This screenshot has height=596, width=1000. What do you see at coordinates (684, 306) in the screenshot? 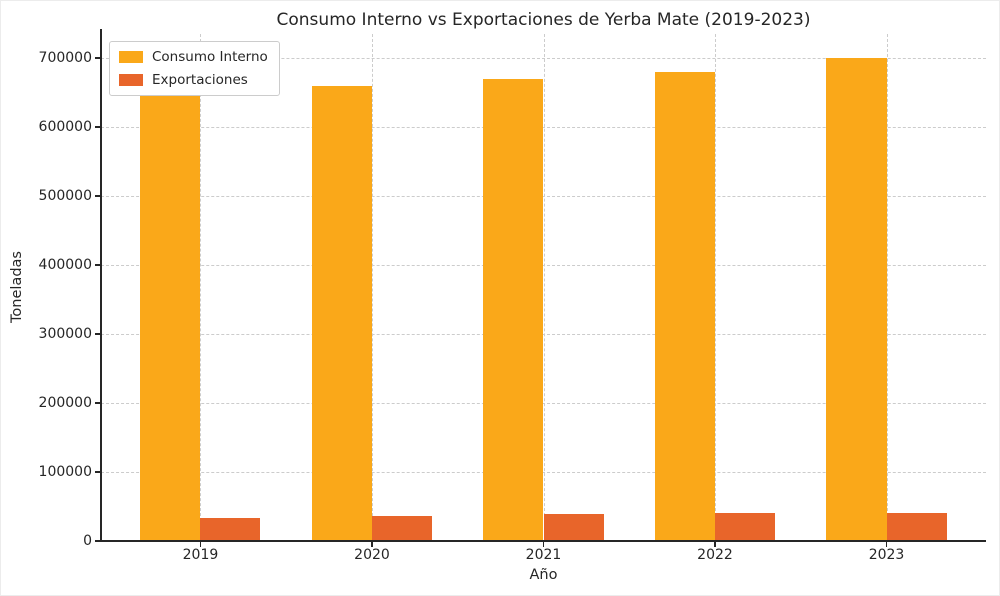
I see `bar-consumo-interno-2022` at bounding box center [684, 306].